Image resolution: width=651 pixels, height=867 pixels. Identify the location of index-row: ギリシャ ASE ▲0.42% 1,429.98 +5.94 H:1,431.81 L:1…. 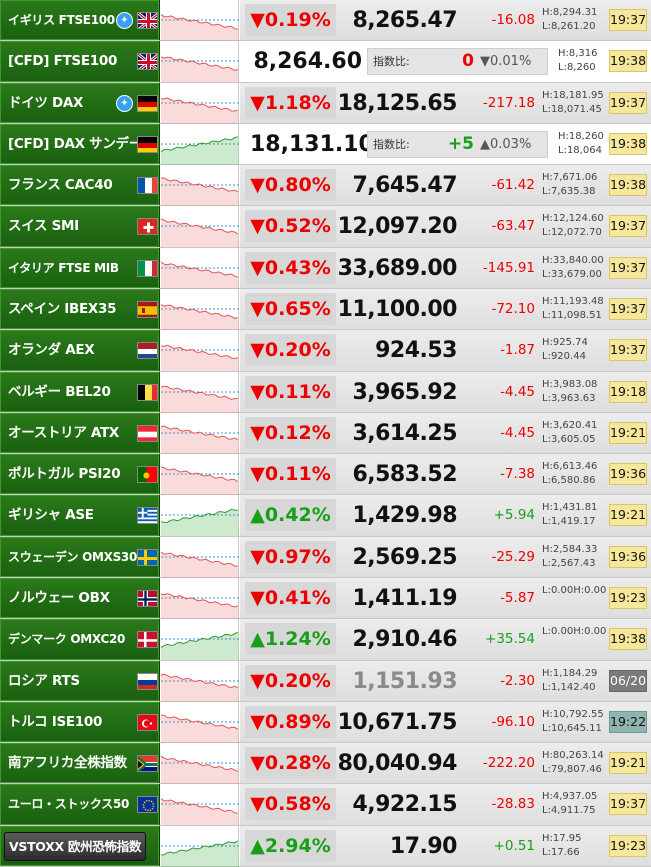
(325, 516).